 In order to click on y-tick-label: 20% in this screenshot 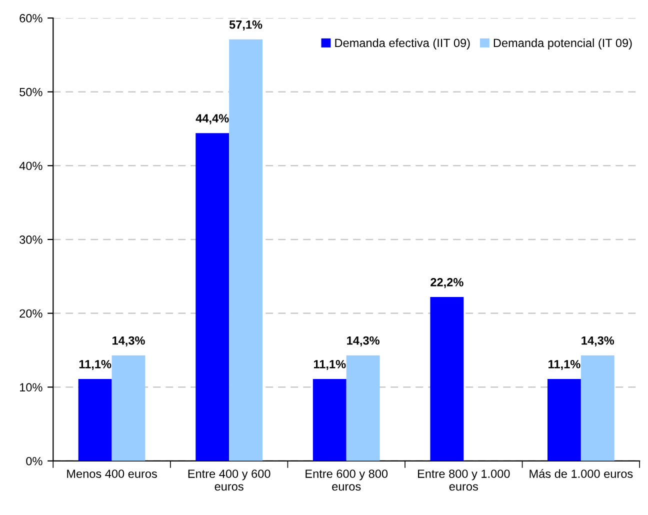, I will do `click(31, 313)`.